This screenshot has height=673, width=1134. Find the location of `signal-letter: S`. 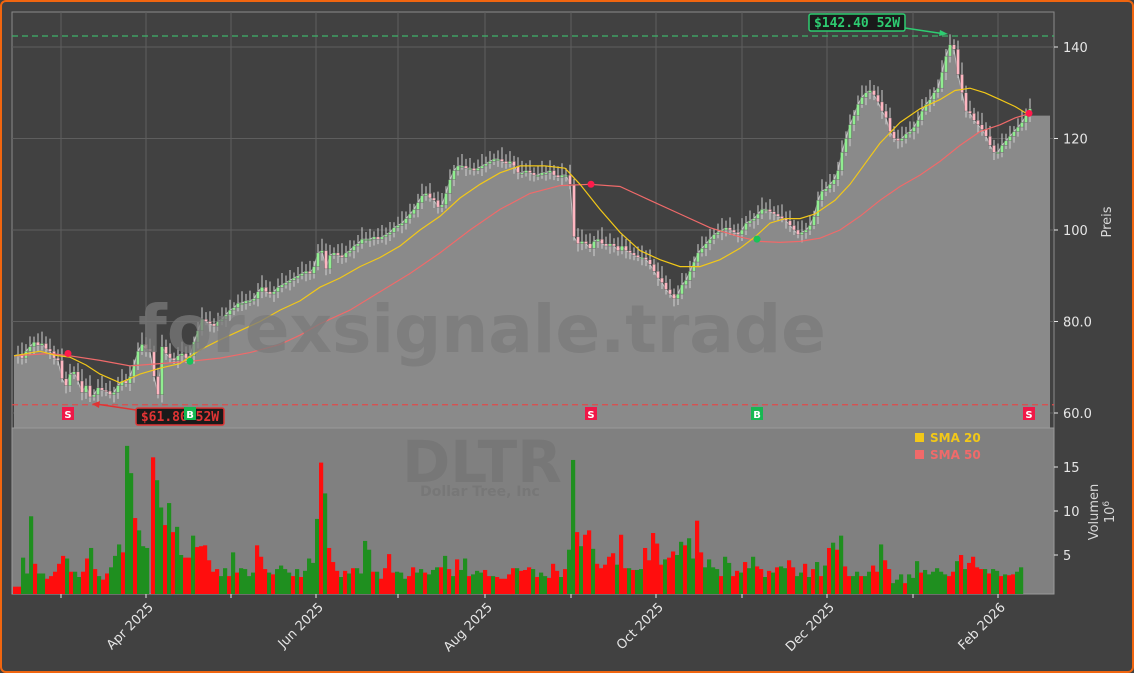

signal-letter: S is located at coordinates (1028, 415).